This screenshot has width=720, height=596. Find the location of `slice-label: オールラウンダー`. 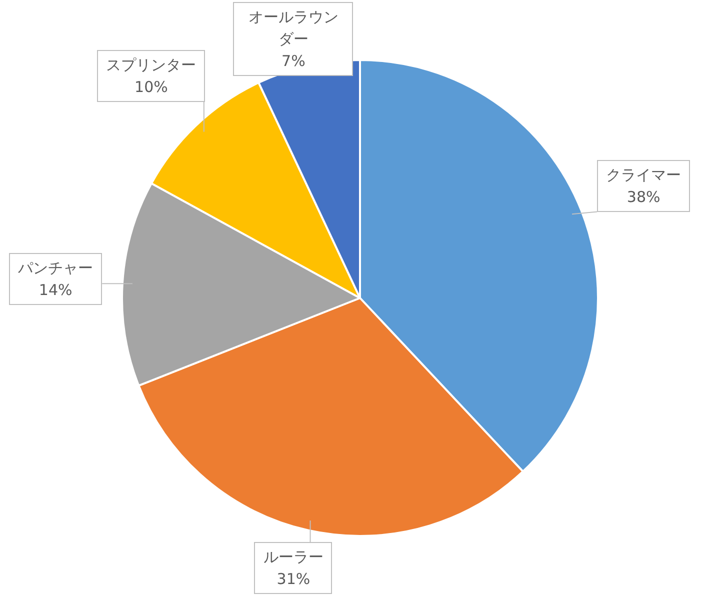

slice-label: オールラウンダー is located at coordinates (293, 28).